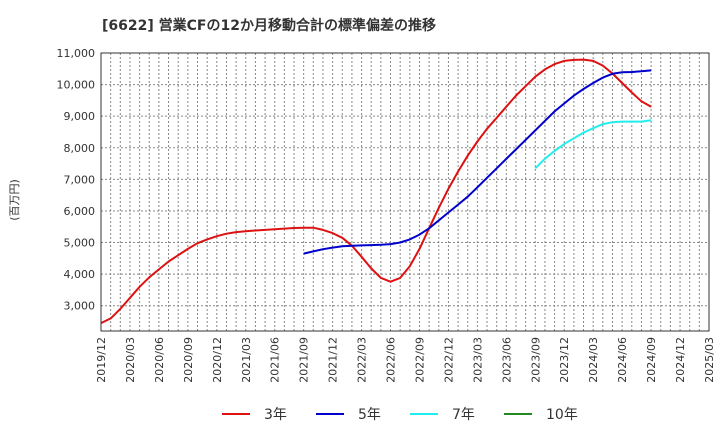  Describe the element at coordinates (217, 360) in the screenshot. I see `x-tick-label: 2020/12` at that location.